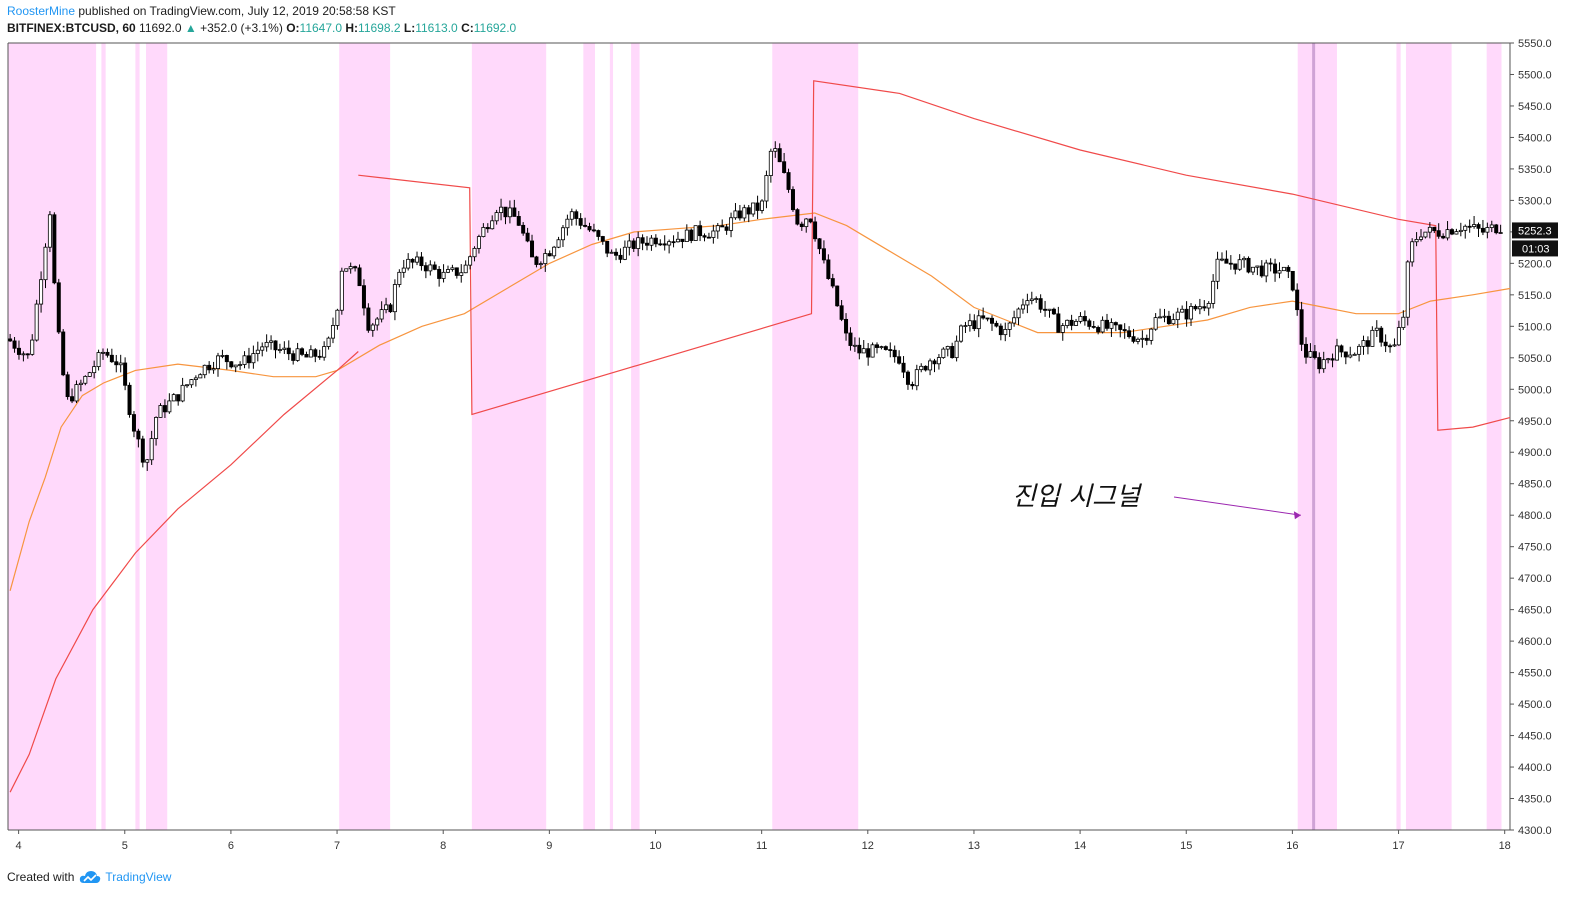  What do you see at coordinates (1536, 249) in the screenshot?
I see `time-label-text: 01:03` at bounding box center [1536, 249].